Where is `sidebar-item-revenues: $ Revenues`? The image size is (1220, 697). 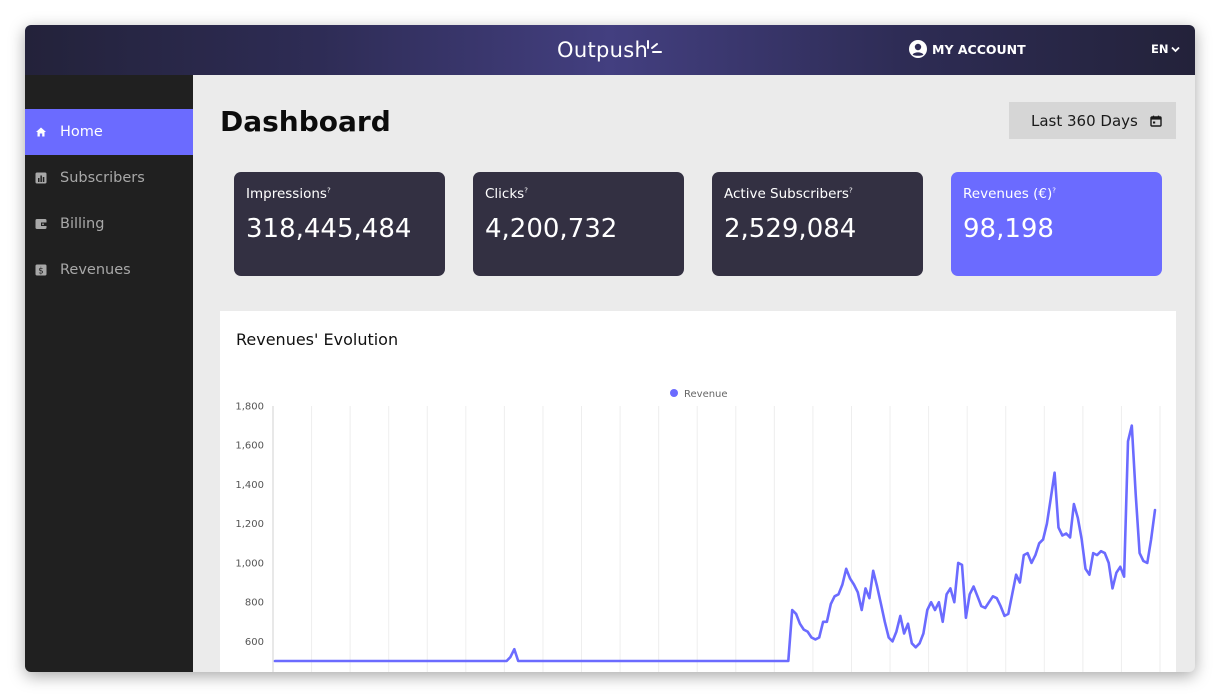 sidebar-item-revenues: $ Revenues is located at coordinates (109, 270).